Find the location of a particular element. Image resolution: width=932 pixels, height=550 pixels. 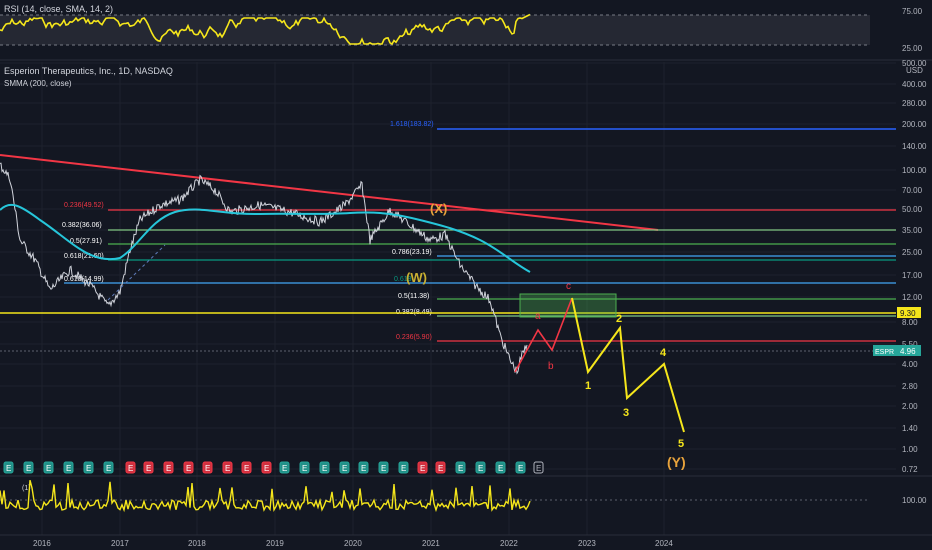

price-scale-tick: 0.72 is located at coordinates (910, 469).